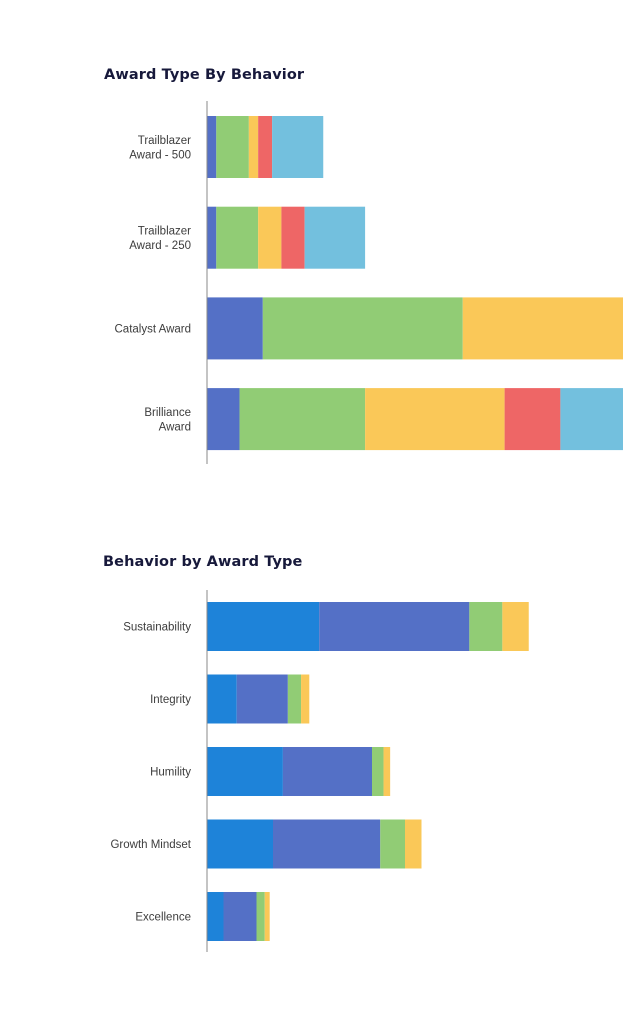  What do you see at coordinates (203, 562) in the screenshot?
I see `chart-title: Behavior by Award Type` at bounding box center [203, 562].